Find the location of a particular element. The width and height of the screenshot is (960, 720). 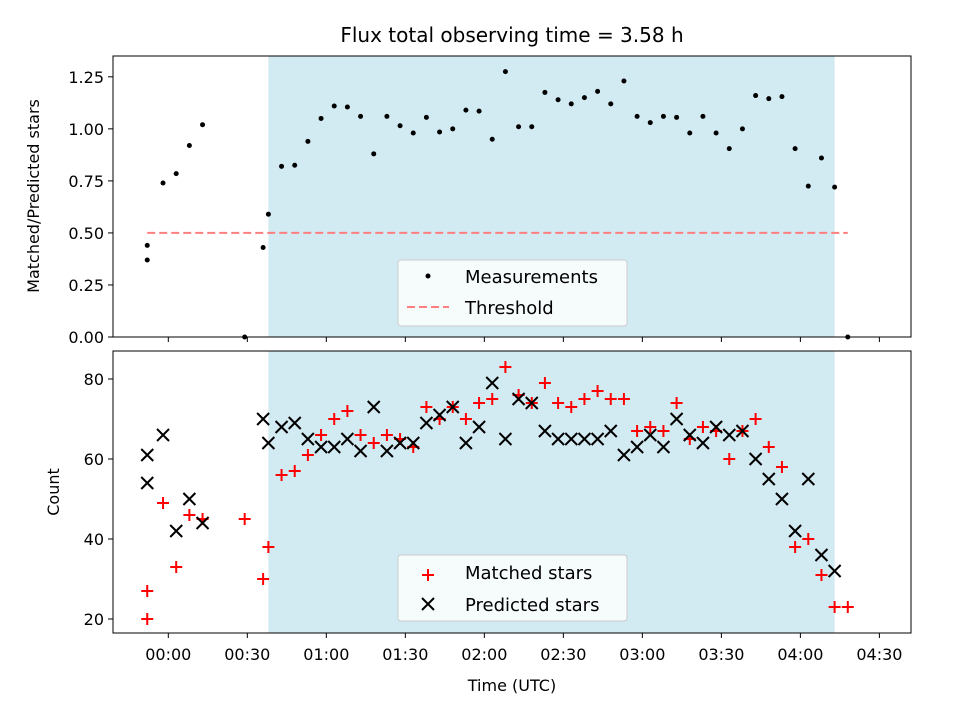

x-tick-label: 03:00 is located at coordinates (642, 654).